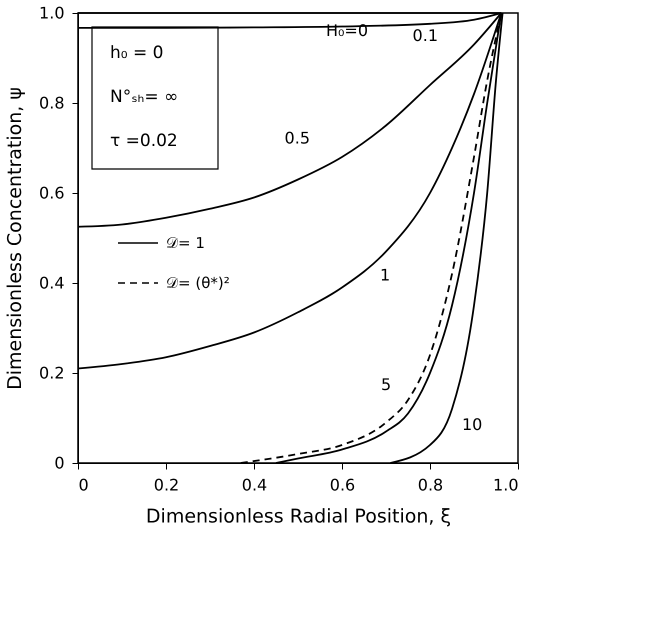  Describe the element at coordinates (144, 141) in the screenshot. I see `annotation: τ =0.02` at that location.